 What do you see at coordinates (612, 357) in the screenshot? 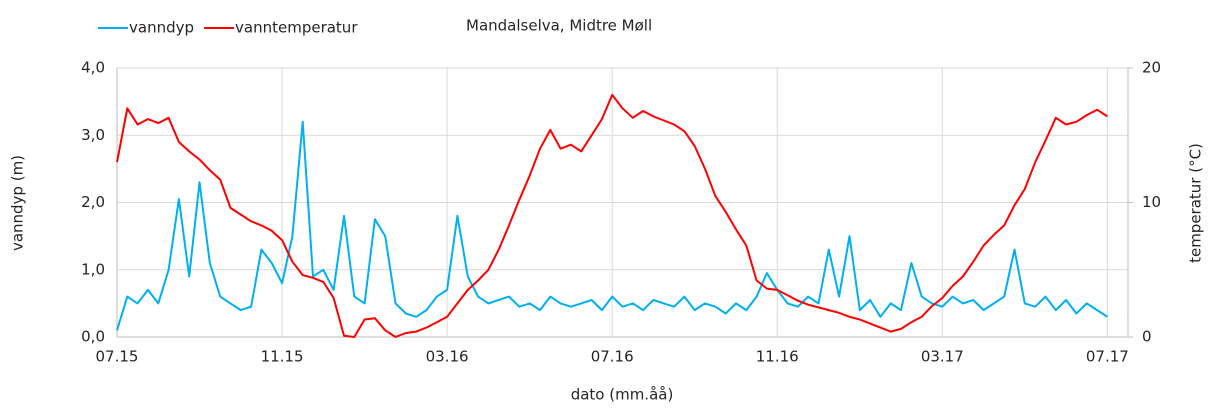
I see `x-tick-label: 07.16` at bounding box center [612, 357].